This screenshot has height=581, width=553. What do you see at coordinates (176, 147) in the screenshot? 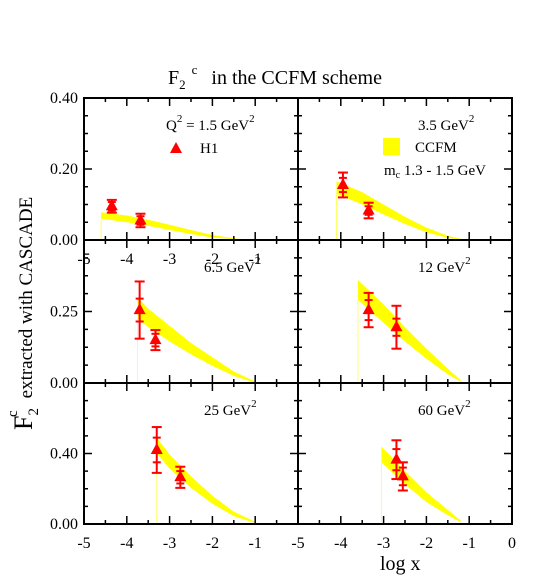
I see `legend-h1-marker` at bounding box center [176, 147].